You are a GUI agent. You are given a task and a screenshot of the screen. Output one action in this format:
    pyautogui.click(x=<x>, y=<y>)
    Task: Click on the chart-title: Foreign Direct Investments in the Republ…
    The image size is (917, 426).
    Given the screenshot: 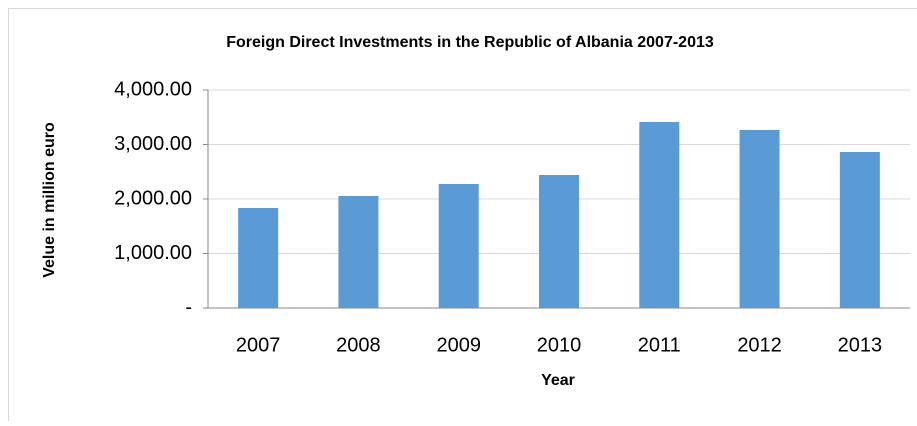 What is the action you would take?
    pyautogui.click(x=470, y=42)
    